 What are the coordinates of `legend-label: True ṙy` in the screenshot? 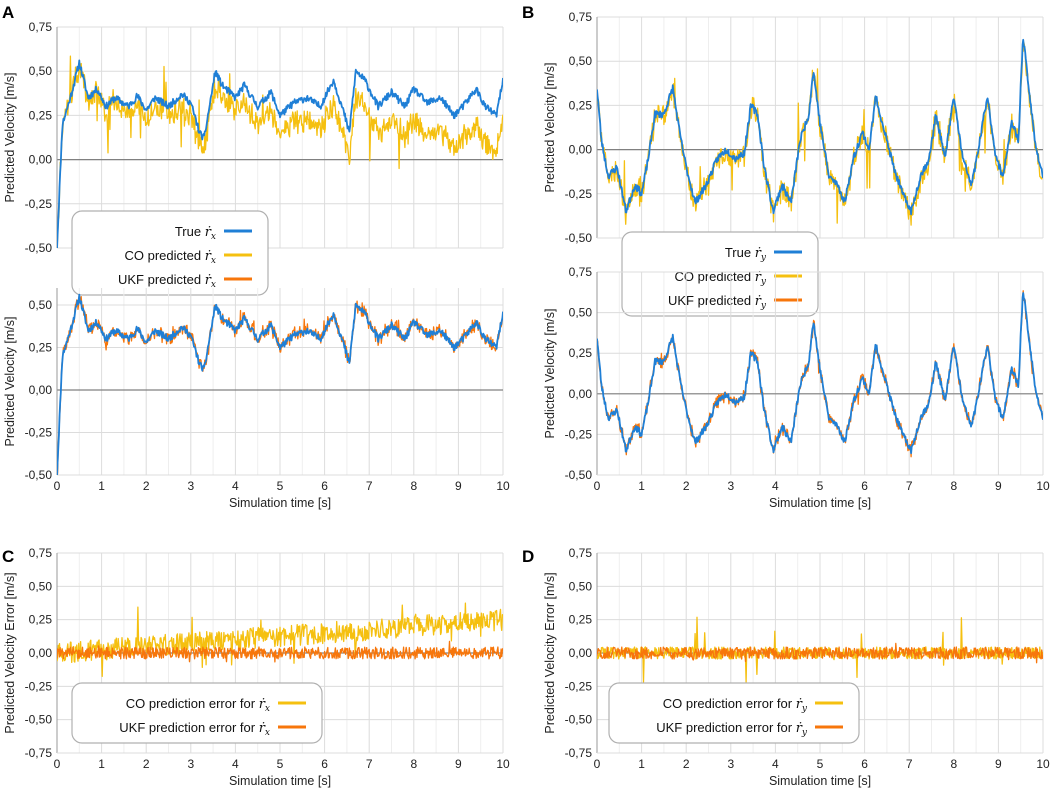 It's located at (746, 254).